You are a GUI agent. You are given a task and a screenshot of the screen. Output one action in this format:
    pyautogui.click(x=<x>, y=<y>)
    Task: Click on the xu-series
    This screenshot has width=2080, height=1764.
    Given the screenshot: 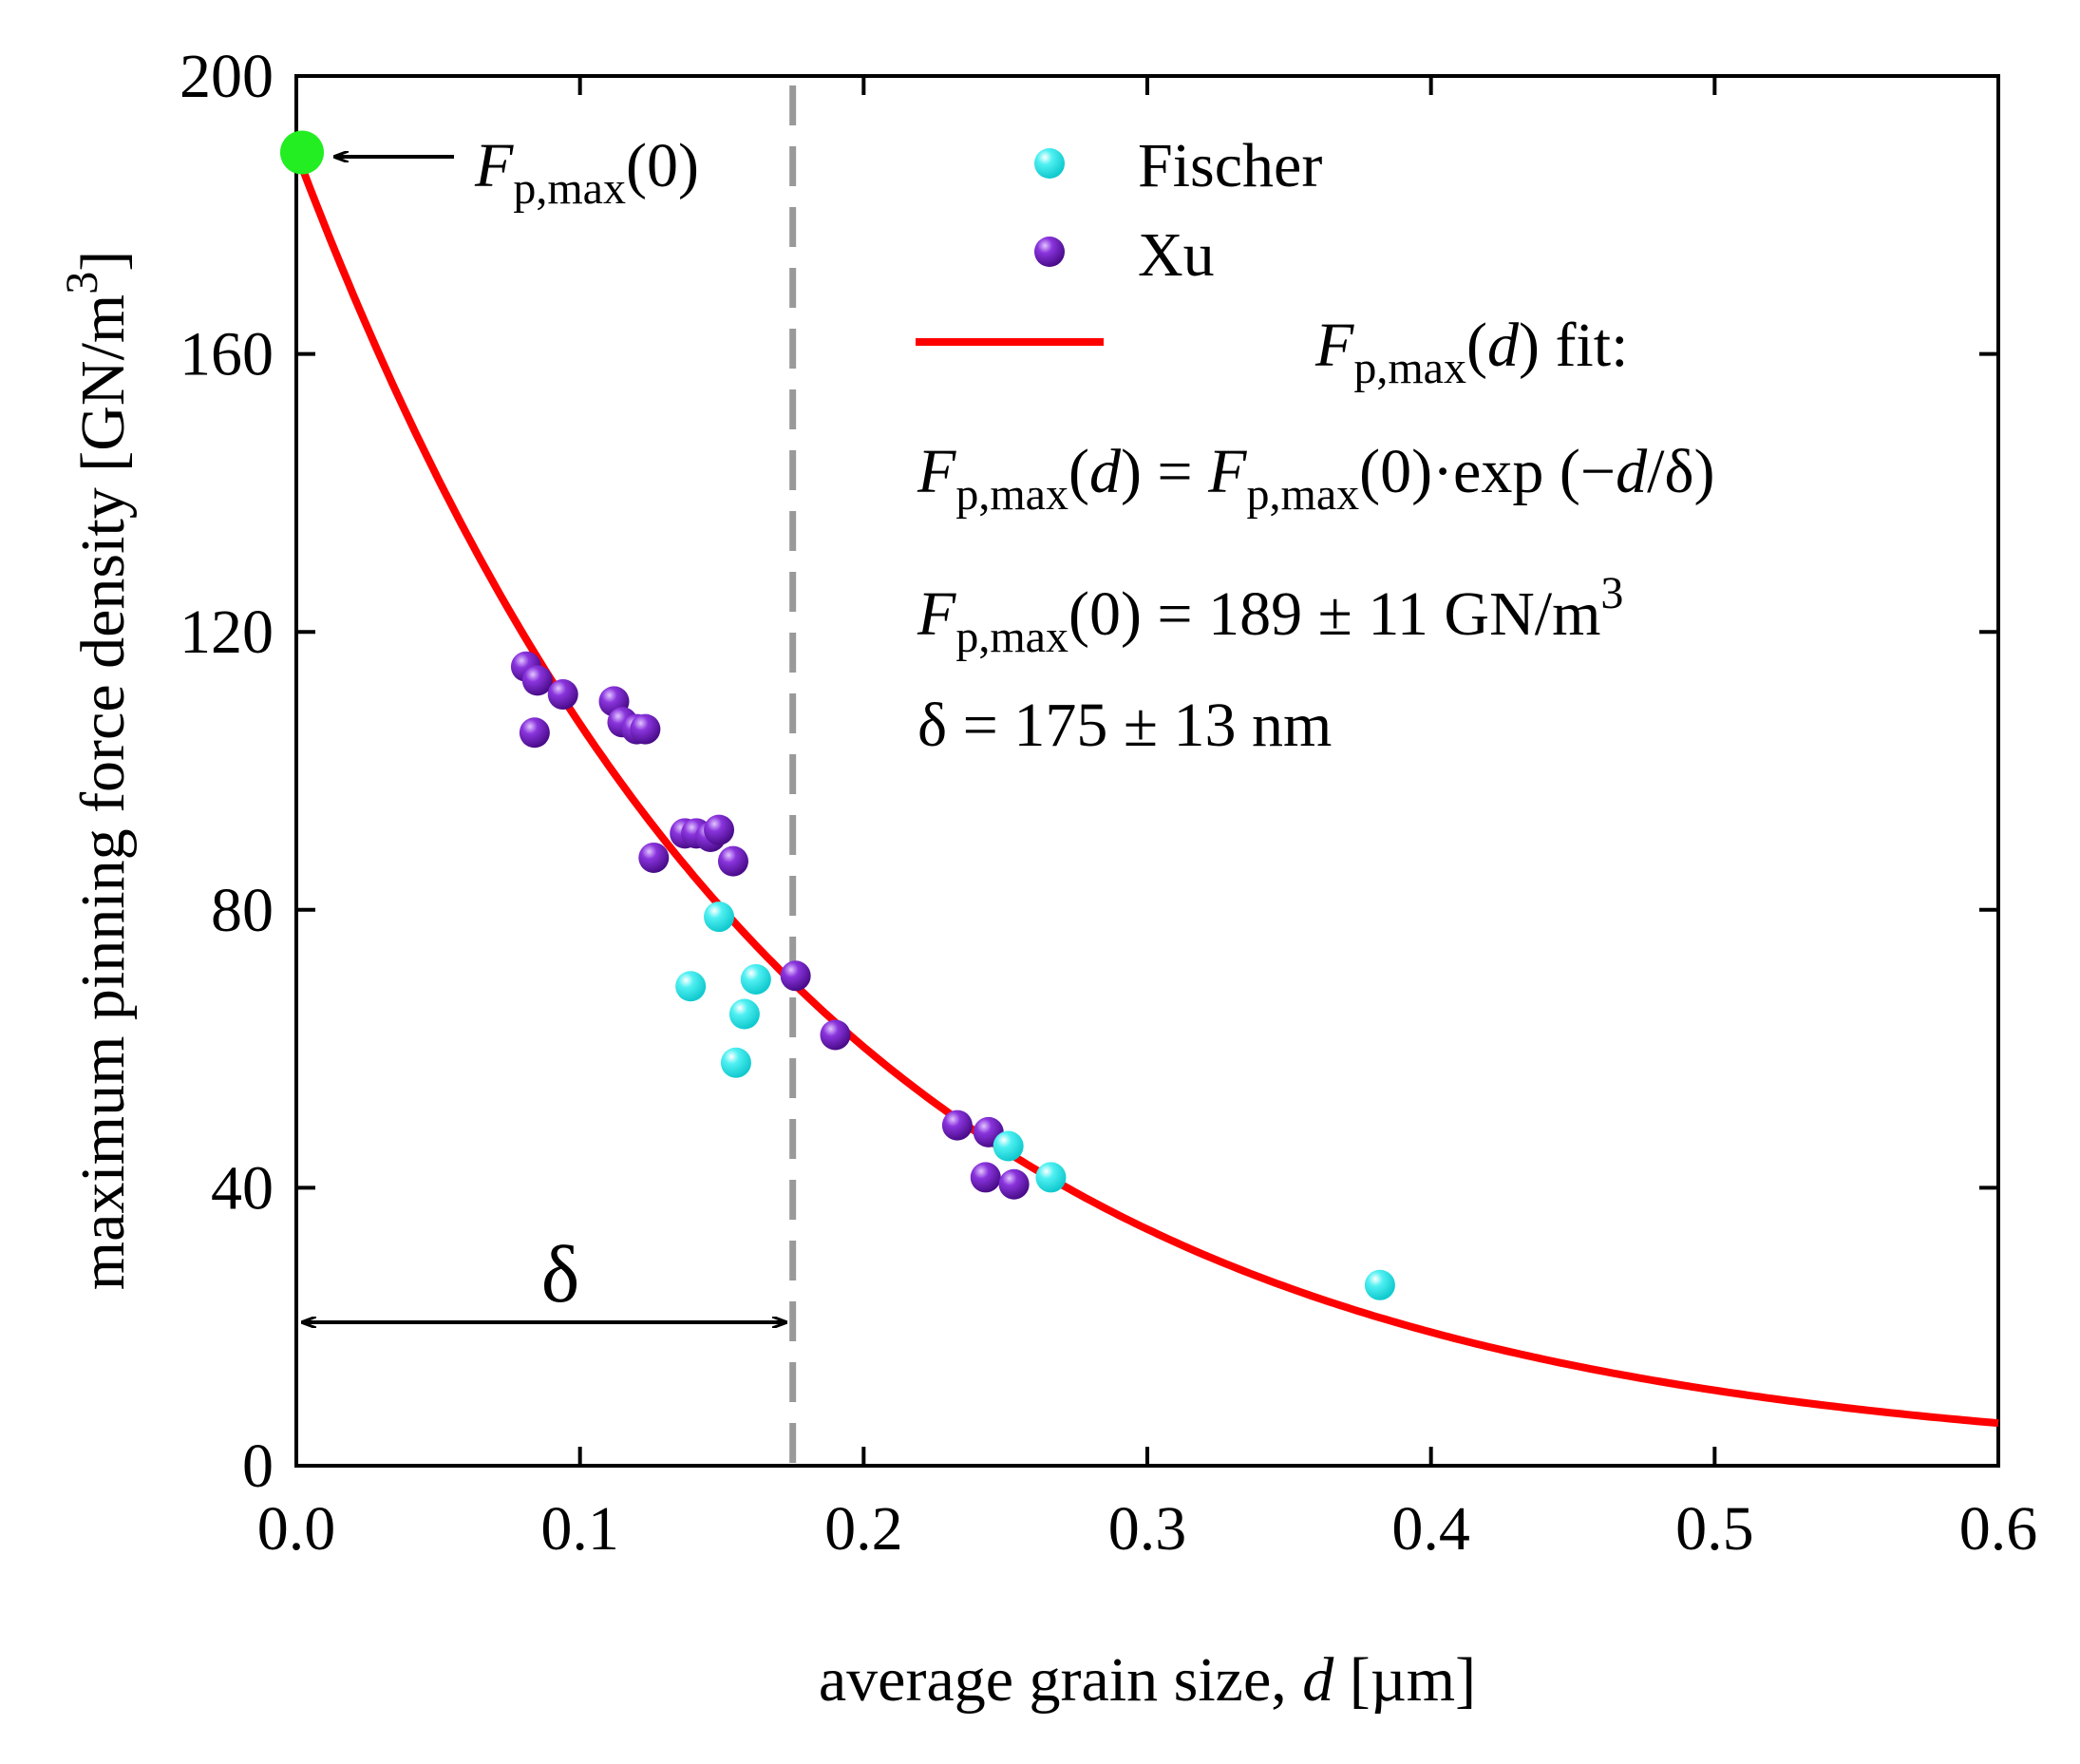 What is the action you would take?
    pyautogui.click(x=770, y=925)
    